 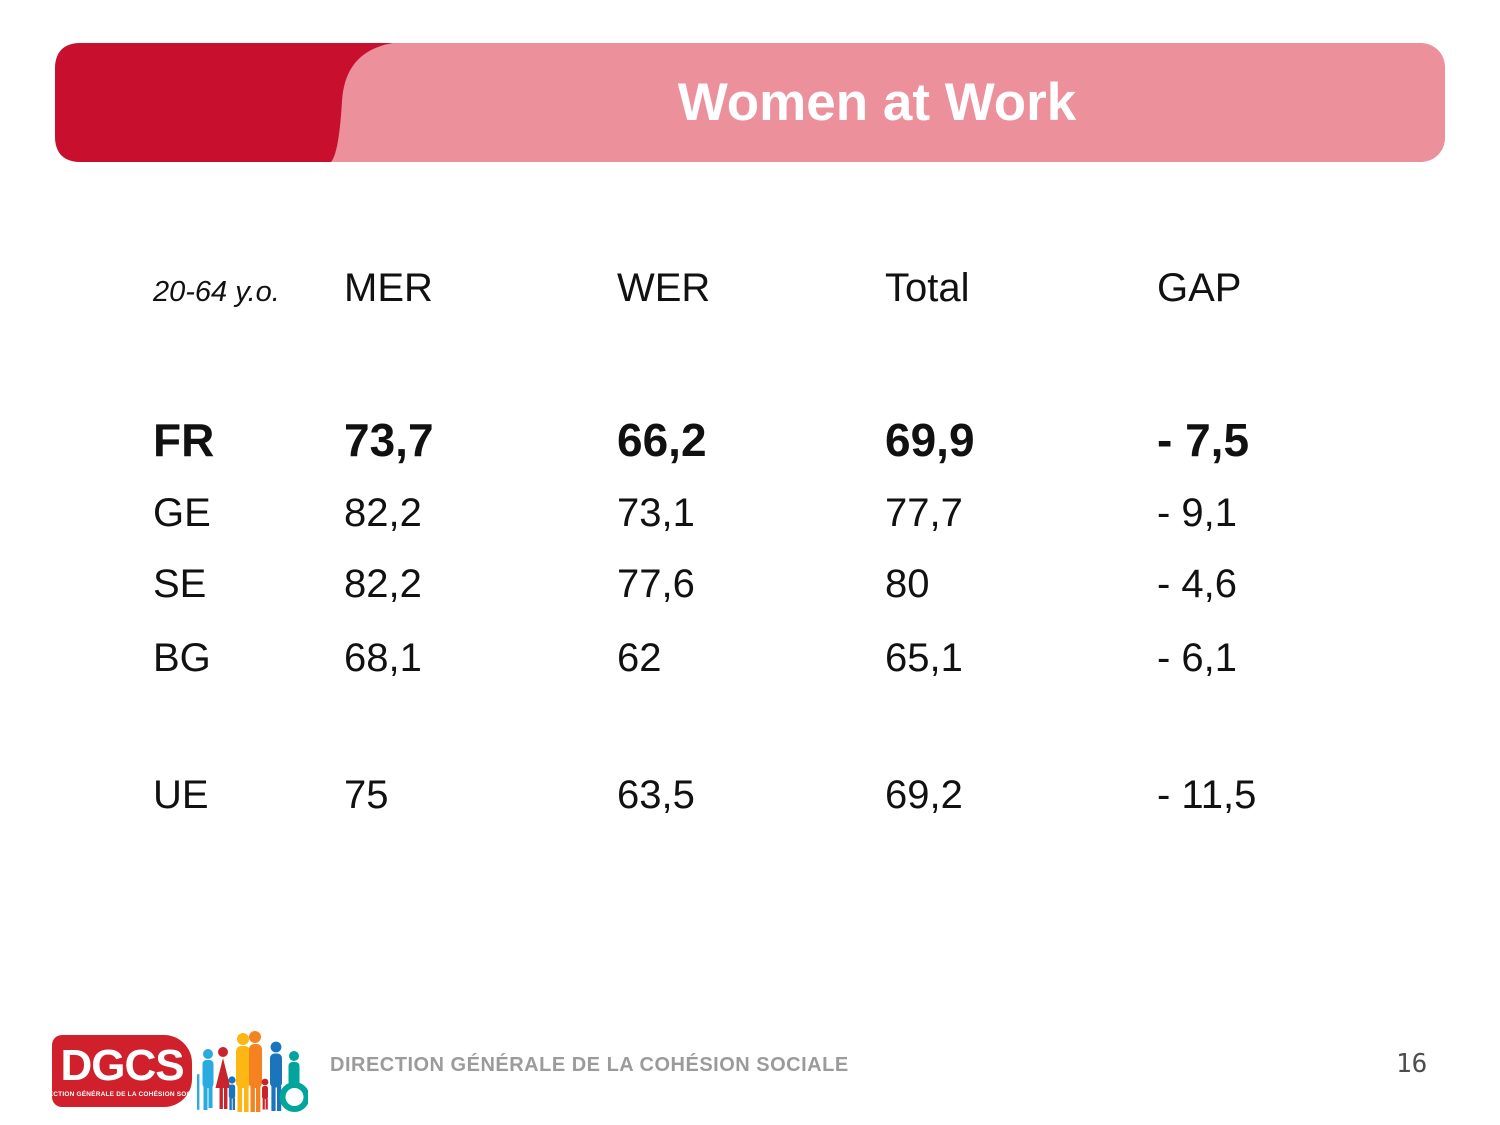 I want to click on wer-value: 63,5, so click(x=656, y=795).